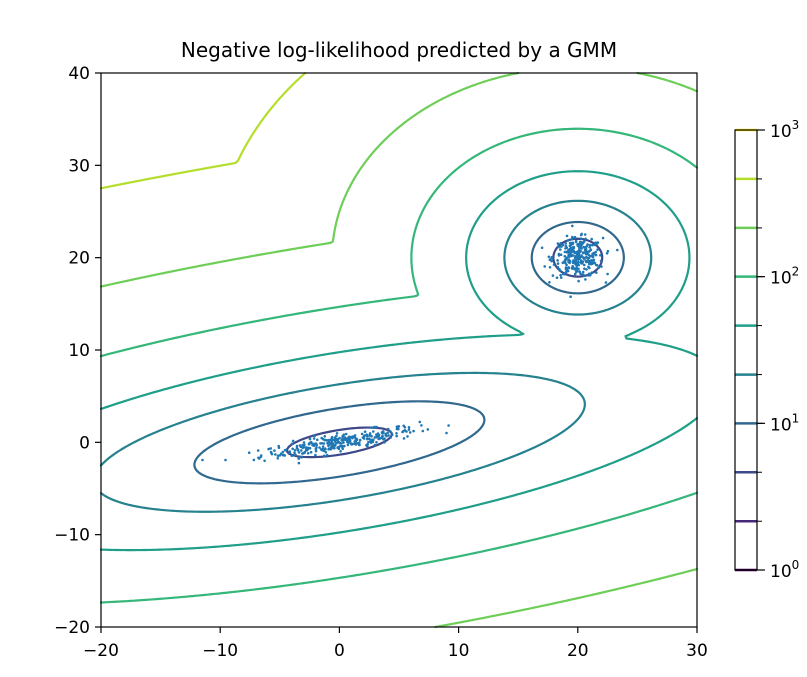 This screenshot has width=807, height=677. I want to click on x-tick-label: 0, so click(339, 651).